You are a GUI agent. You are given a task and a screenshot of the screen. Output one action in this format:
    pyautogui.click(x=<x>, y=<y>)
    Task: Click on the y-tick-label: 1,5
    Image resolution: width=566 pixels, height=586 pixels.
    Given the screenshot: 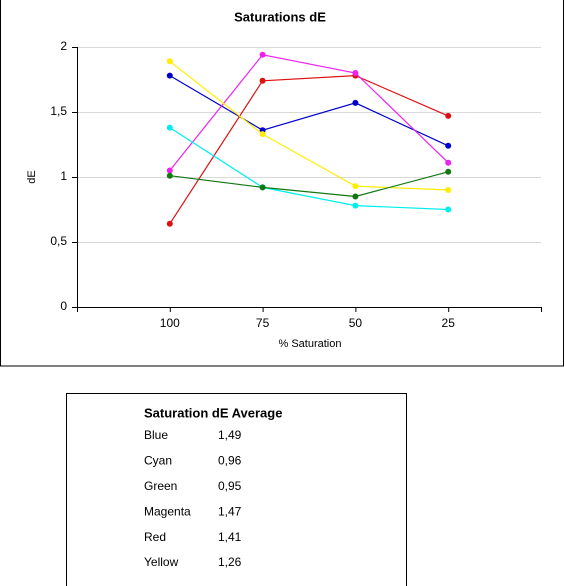 What is the action you would take?
    pyautogui.click(x=58, y=111)
    